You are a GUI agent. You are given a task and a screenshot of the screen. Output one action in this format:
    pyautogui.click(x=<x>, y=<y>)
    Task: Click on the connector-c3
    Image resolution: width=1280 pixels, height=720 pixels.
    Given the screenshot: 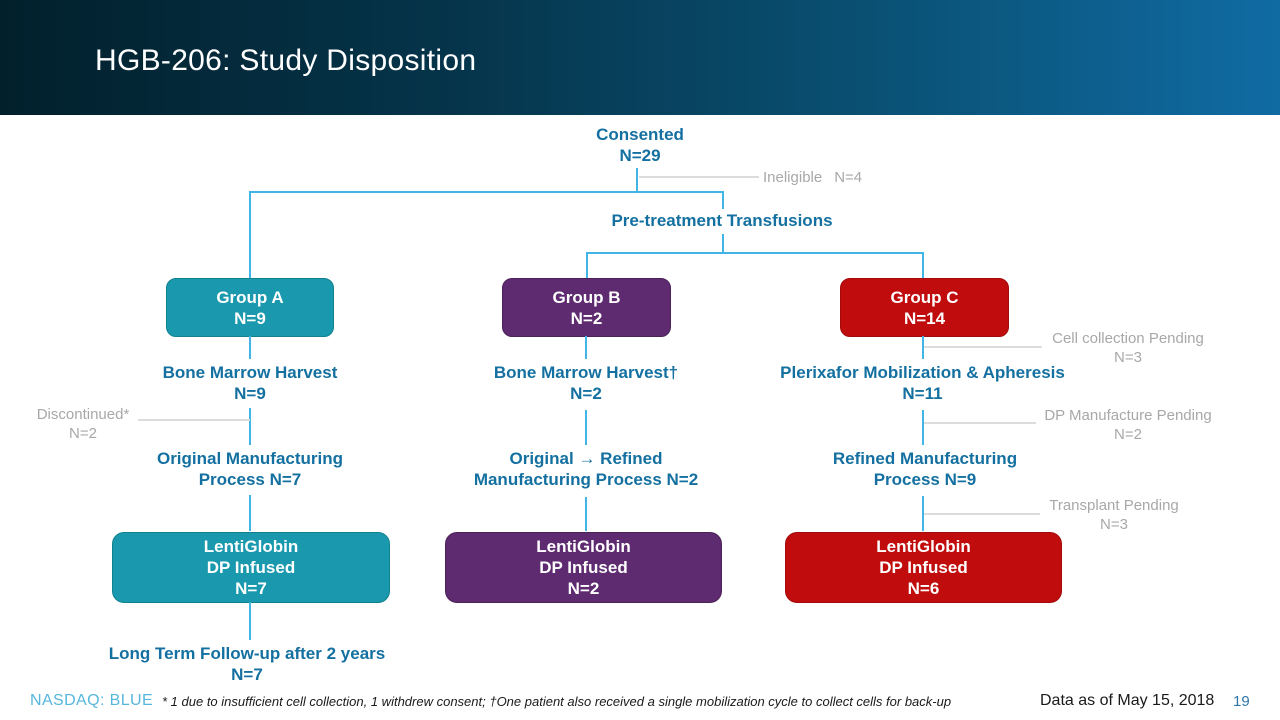 What is the action you would take?
    pyautogui.click(x=923, y=513)
    